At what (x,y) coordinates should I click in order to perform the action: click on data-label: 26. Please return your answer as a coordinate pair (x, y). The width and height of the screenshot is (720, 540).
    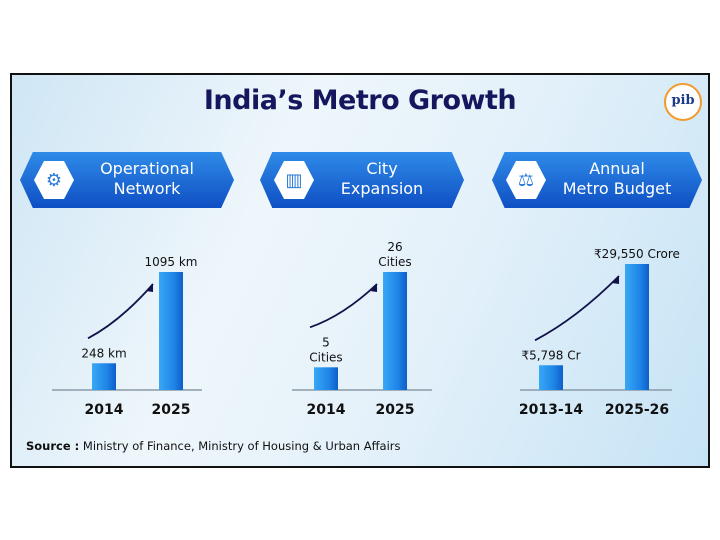
    Looking at the image, I should click on (394, 247).